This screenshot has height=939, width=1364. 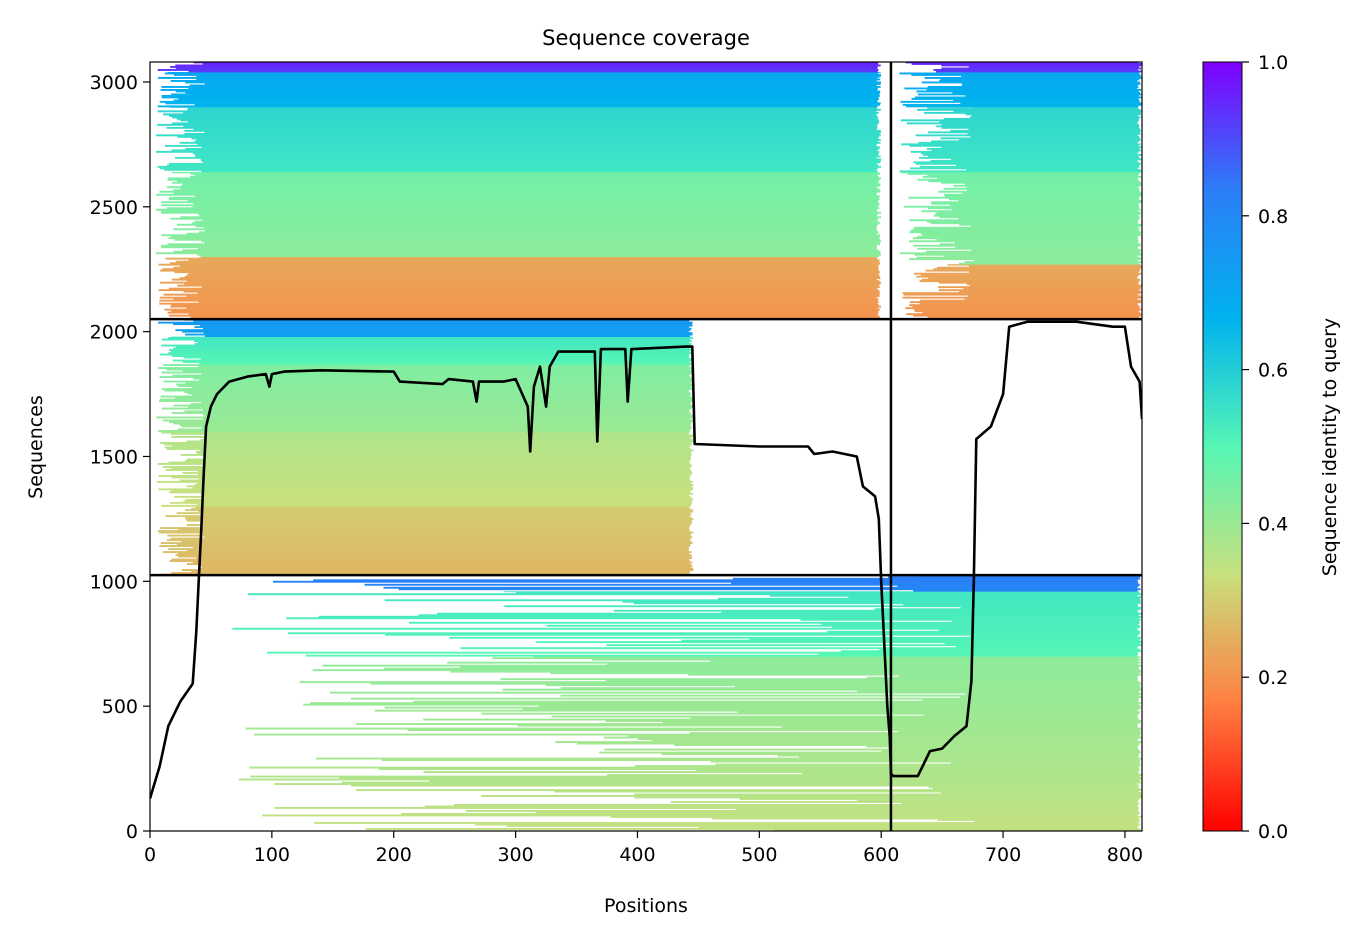 What do you see at coordinates (36, 447) in the screenshot?
I see `y-axis-label: Sequences` at bounding box center [36, 447].